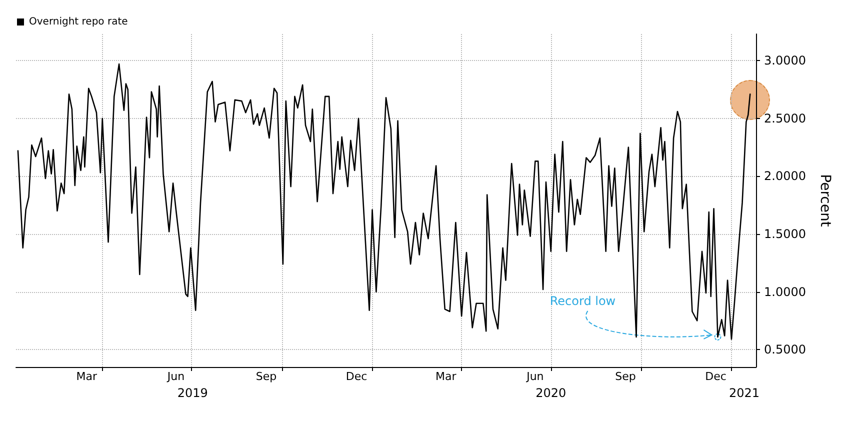  What do you see at coordinates (583, 301) in the screenshot?
I see `annotation: Record low` at bounding box center [583, 301].